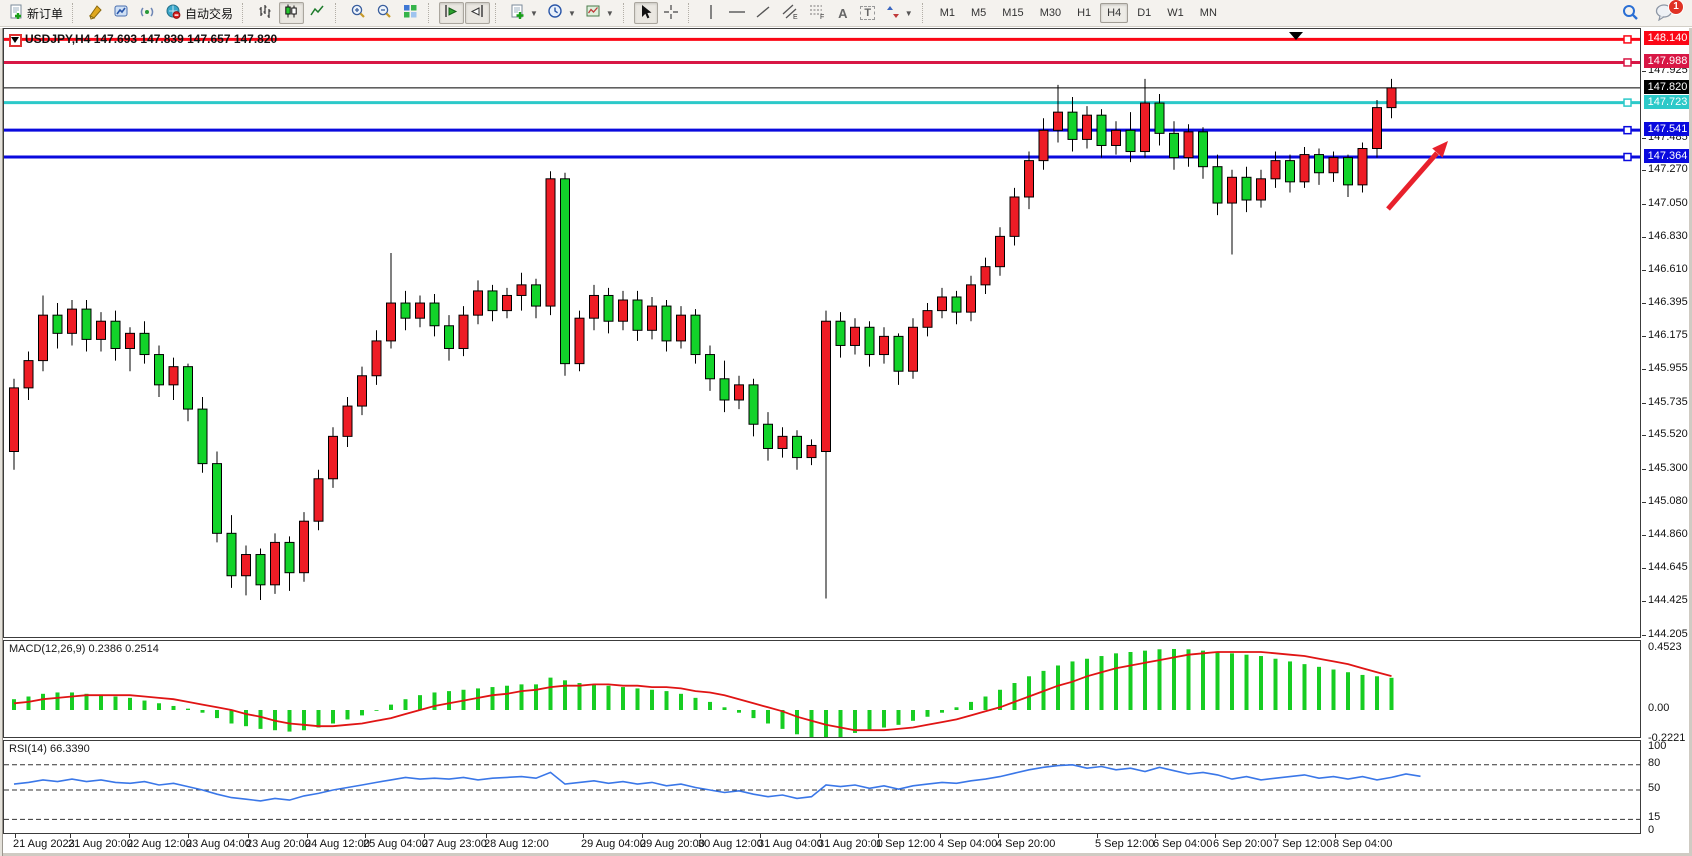  Describe the element at coordinates (218, 844) in the screenshot. I see `time-tick-label: 23 Aug 04:00` at that location.